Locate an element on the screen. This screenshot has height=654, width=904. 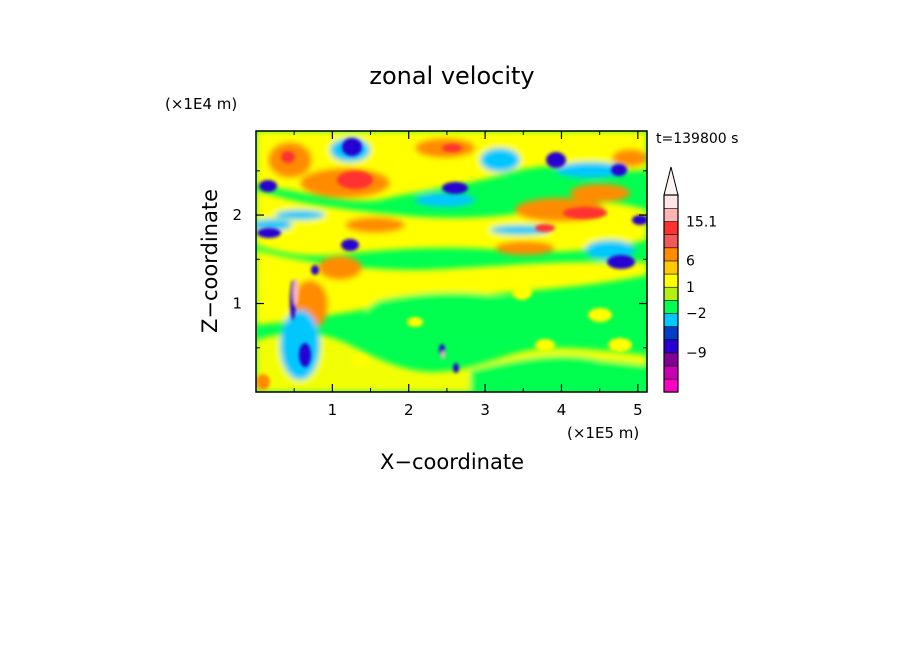
colorbar: 15.1 6 1 −2 −9 is located at coordinates (690, 279).